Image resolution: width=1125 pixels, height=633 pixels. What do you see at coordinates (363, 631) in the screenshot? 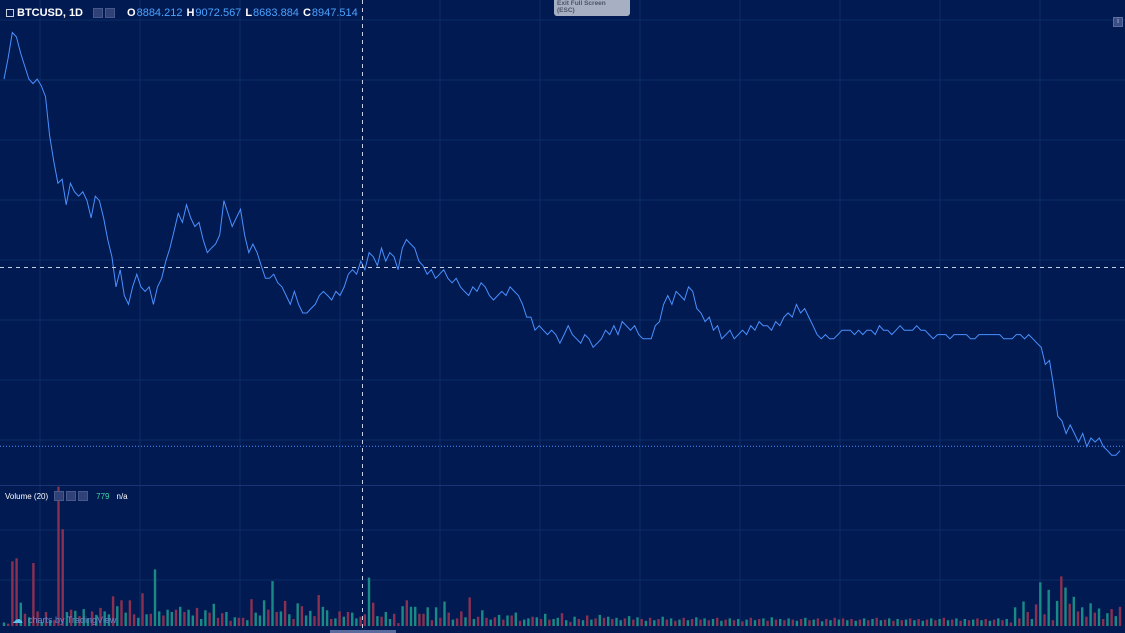
I see `time-scrollbar` at bounding box center [363, 631].